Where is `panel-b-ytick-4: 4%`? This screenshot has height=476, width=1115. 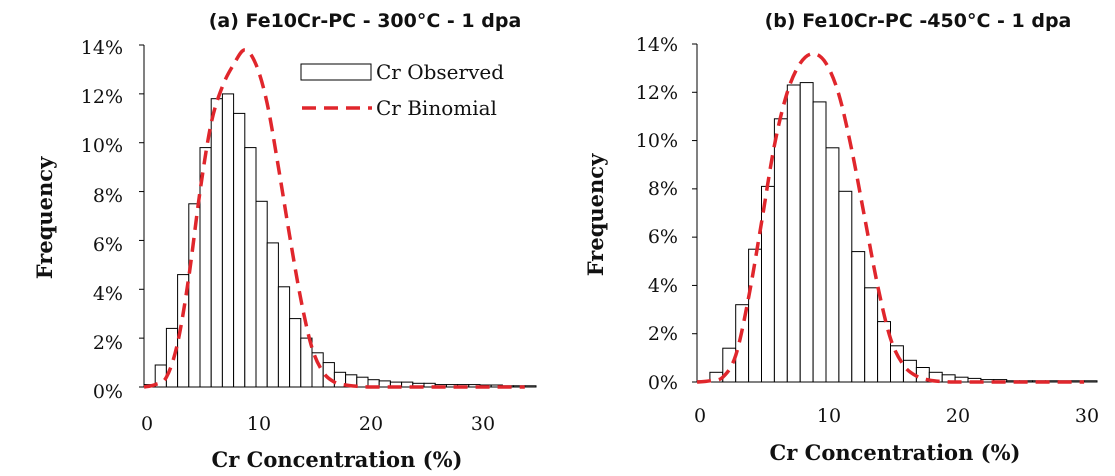 panel-b-ytick-4: 4% is located at coordinates (663, 286).